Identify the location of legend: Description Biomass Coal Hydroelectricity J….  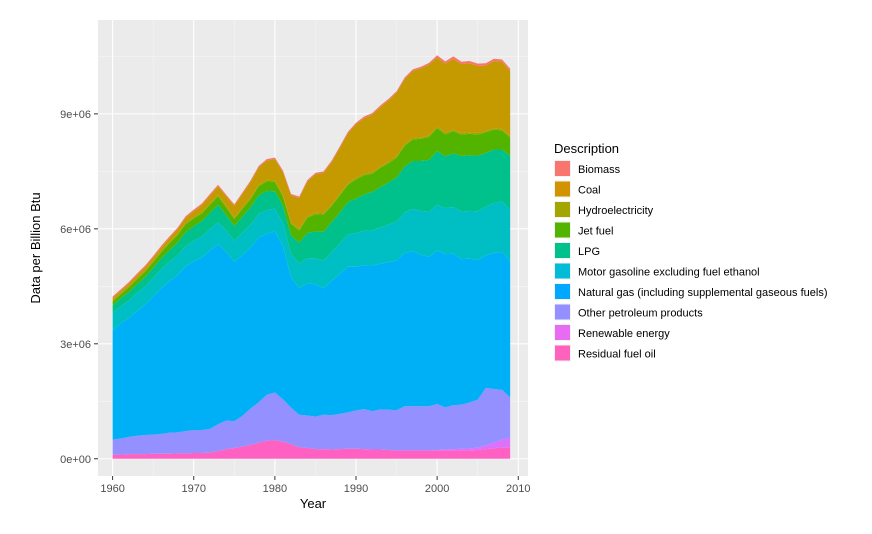
(690, 251).